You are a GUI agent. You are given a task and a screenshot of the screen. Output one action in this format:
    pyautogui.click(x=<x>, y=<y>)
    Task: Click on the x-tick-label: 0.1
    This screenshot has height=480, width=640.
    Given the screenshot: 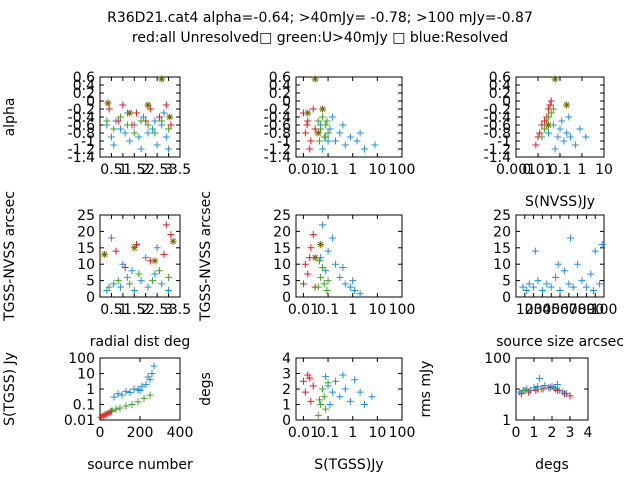 What is the action you would take?
    pyautogui.click(x=560, y=170)
    